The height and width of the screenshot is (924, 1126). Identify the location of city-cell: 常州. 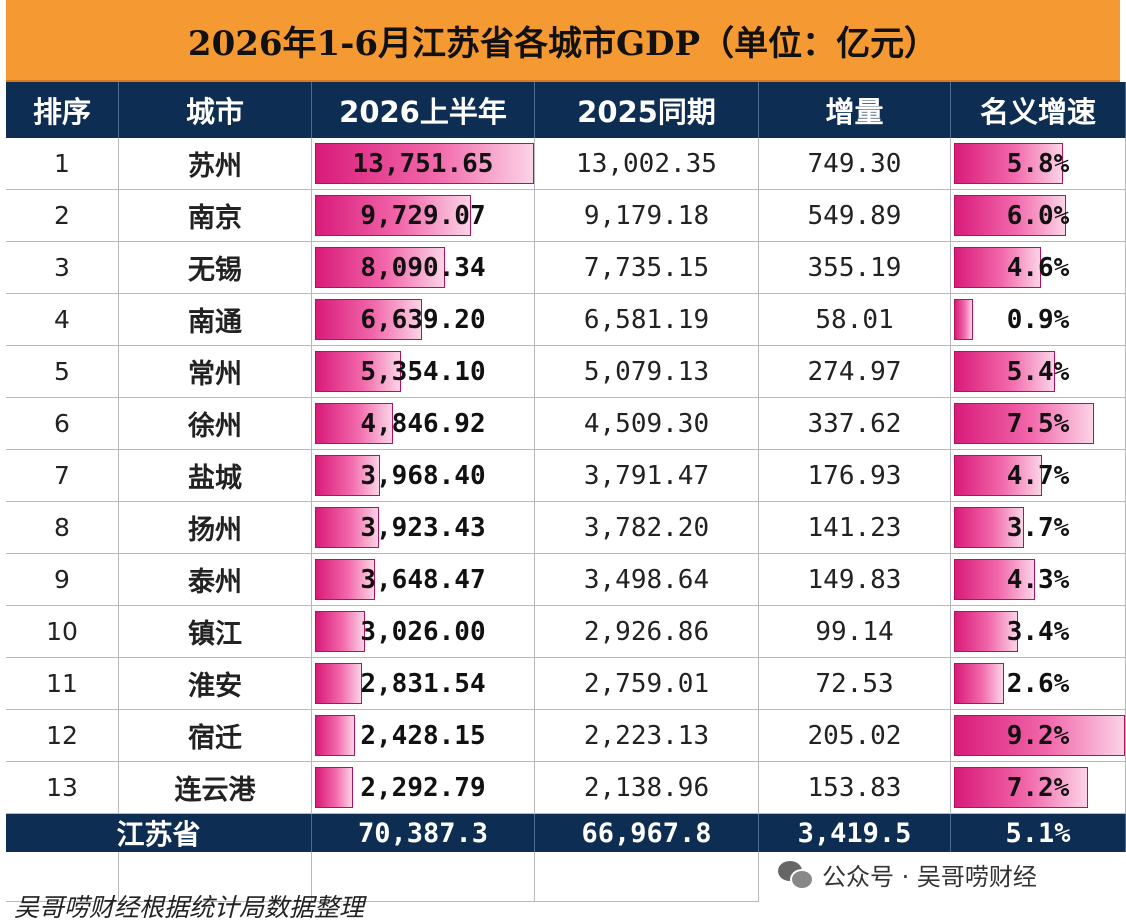
(215, 372).